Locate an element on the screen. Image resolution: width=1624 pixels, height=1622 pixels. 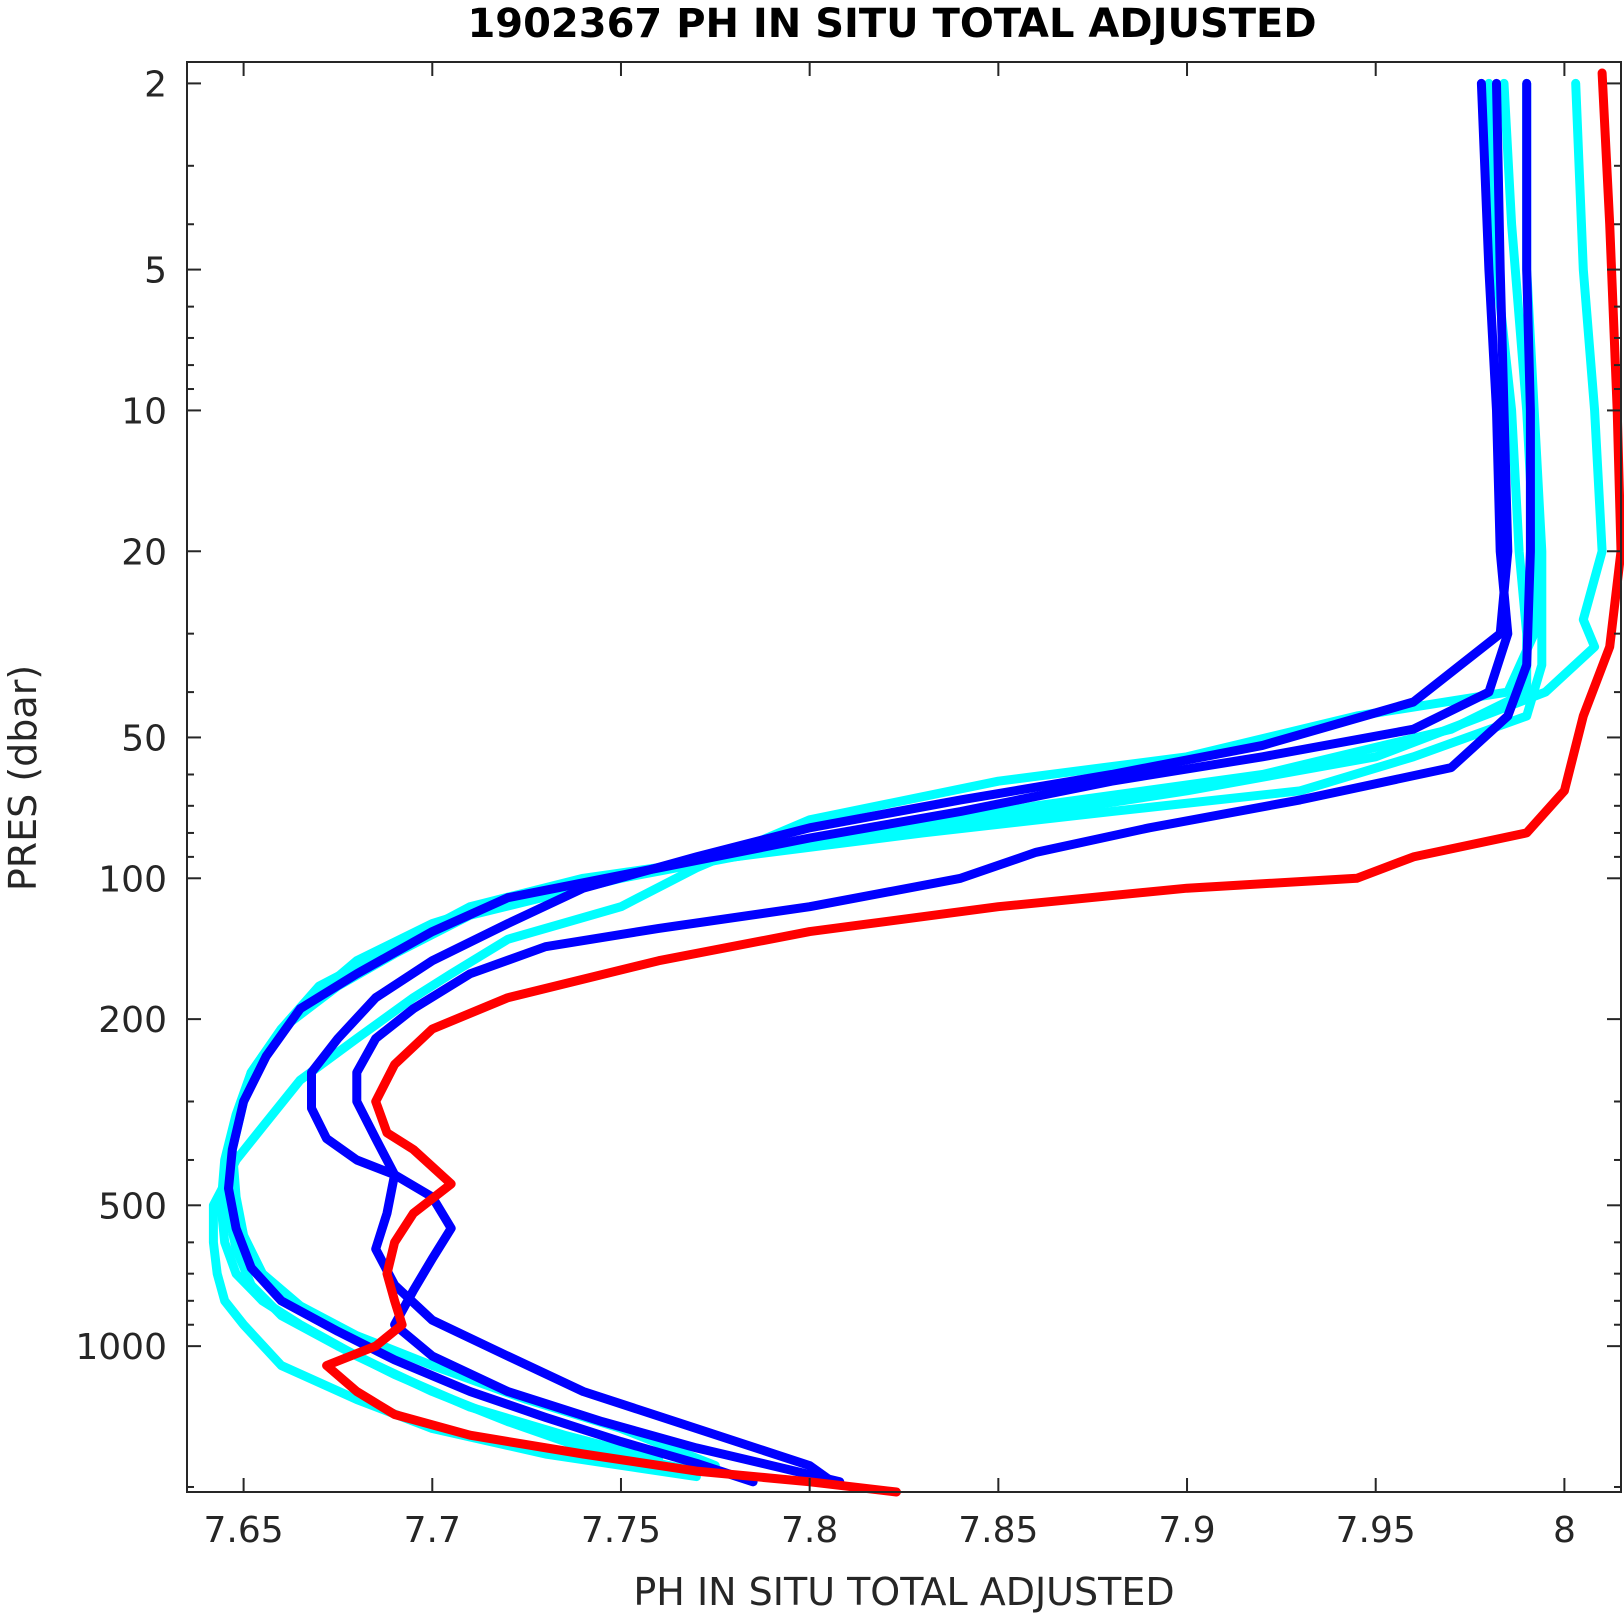
y-tick-label: 50 is located at coordinates (144, 738).